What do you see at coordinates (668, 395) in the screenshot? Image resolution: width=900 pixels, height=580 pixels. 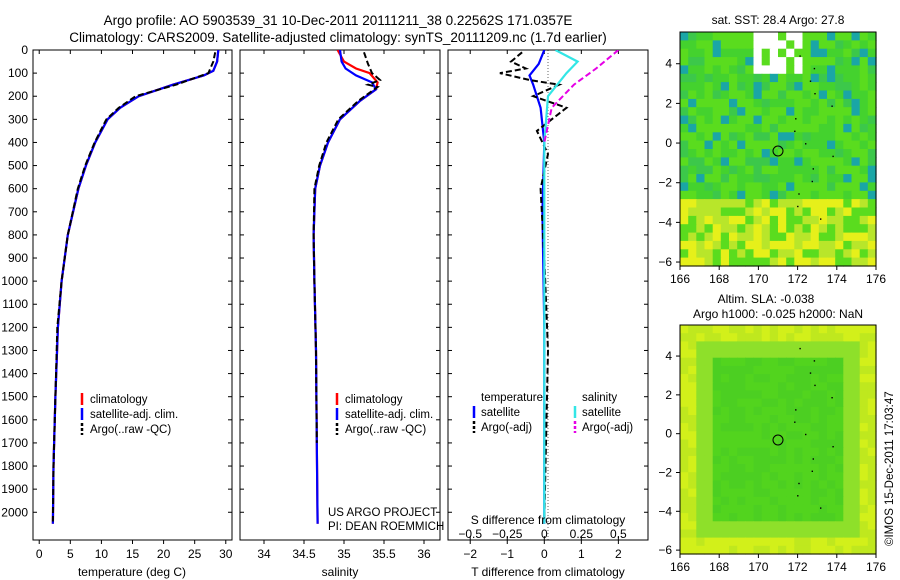 I see `map-y-tick-label: 2` at bounding box center [668, 395].